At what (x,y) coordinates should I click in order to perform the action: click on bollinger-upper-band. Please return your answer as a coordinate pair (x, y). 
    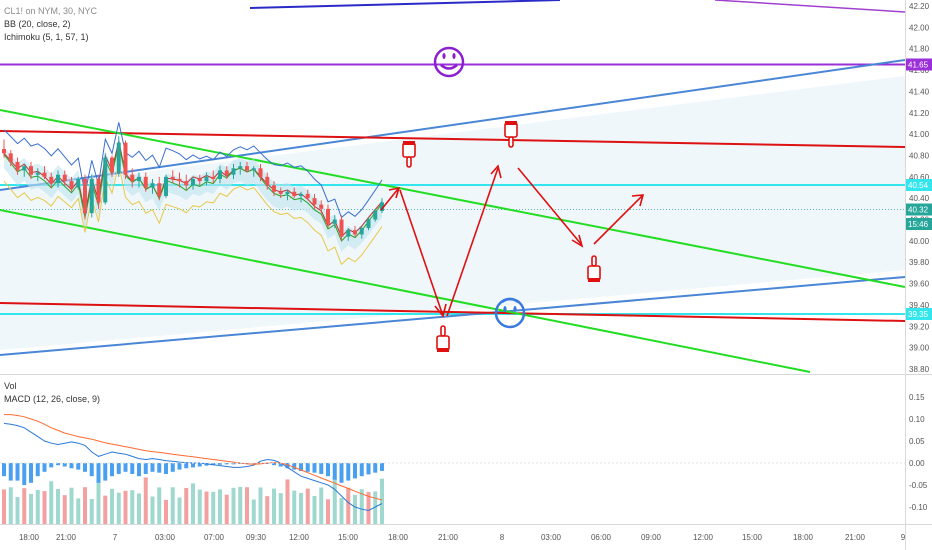
    Looking at the image, I should click on (193, 170).